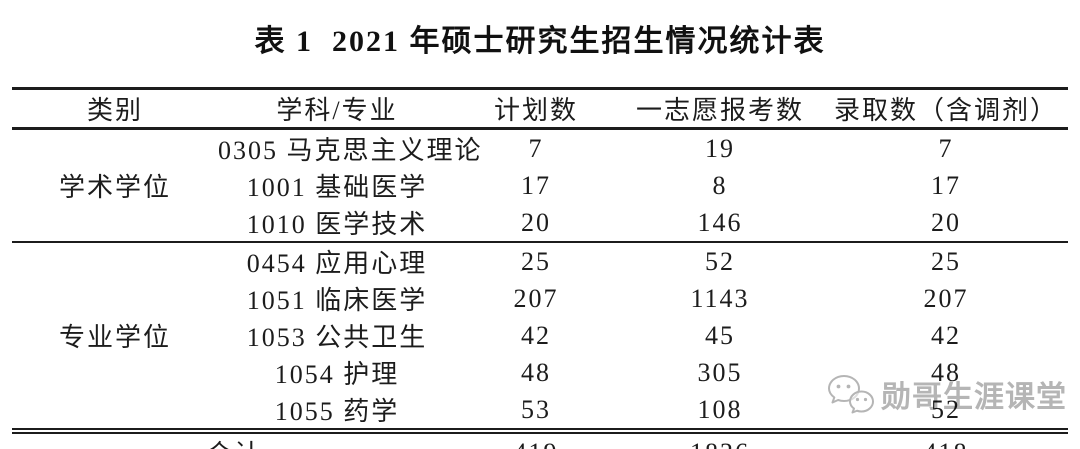 This screenshot has width=1080, height=449. Describe the element at coordinates (946, 440) in the screenshot. I see `cell-total-admitted: 418` at that location.